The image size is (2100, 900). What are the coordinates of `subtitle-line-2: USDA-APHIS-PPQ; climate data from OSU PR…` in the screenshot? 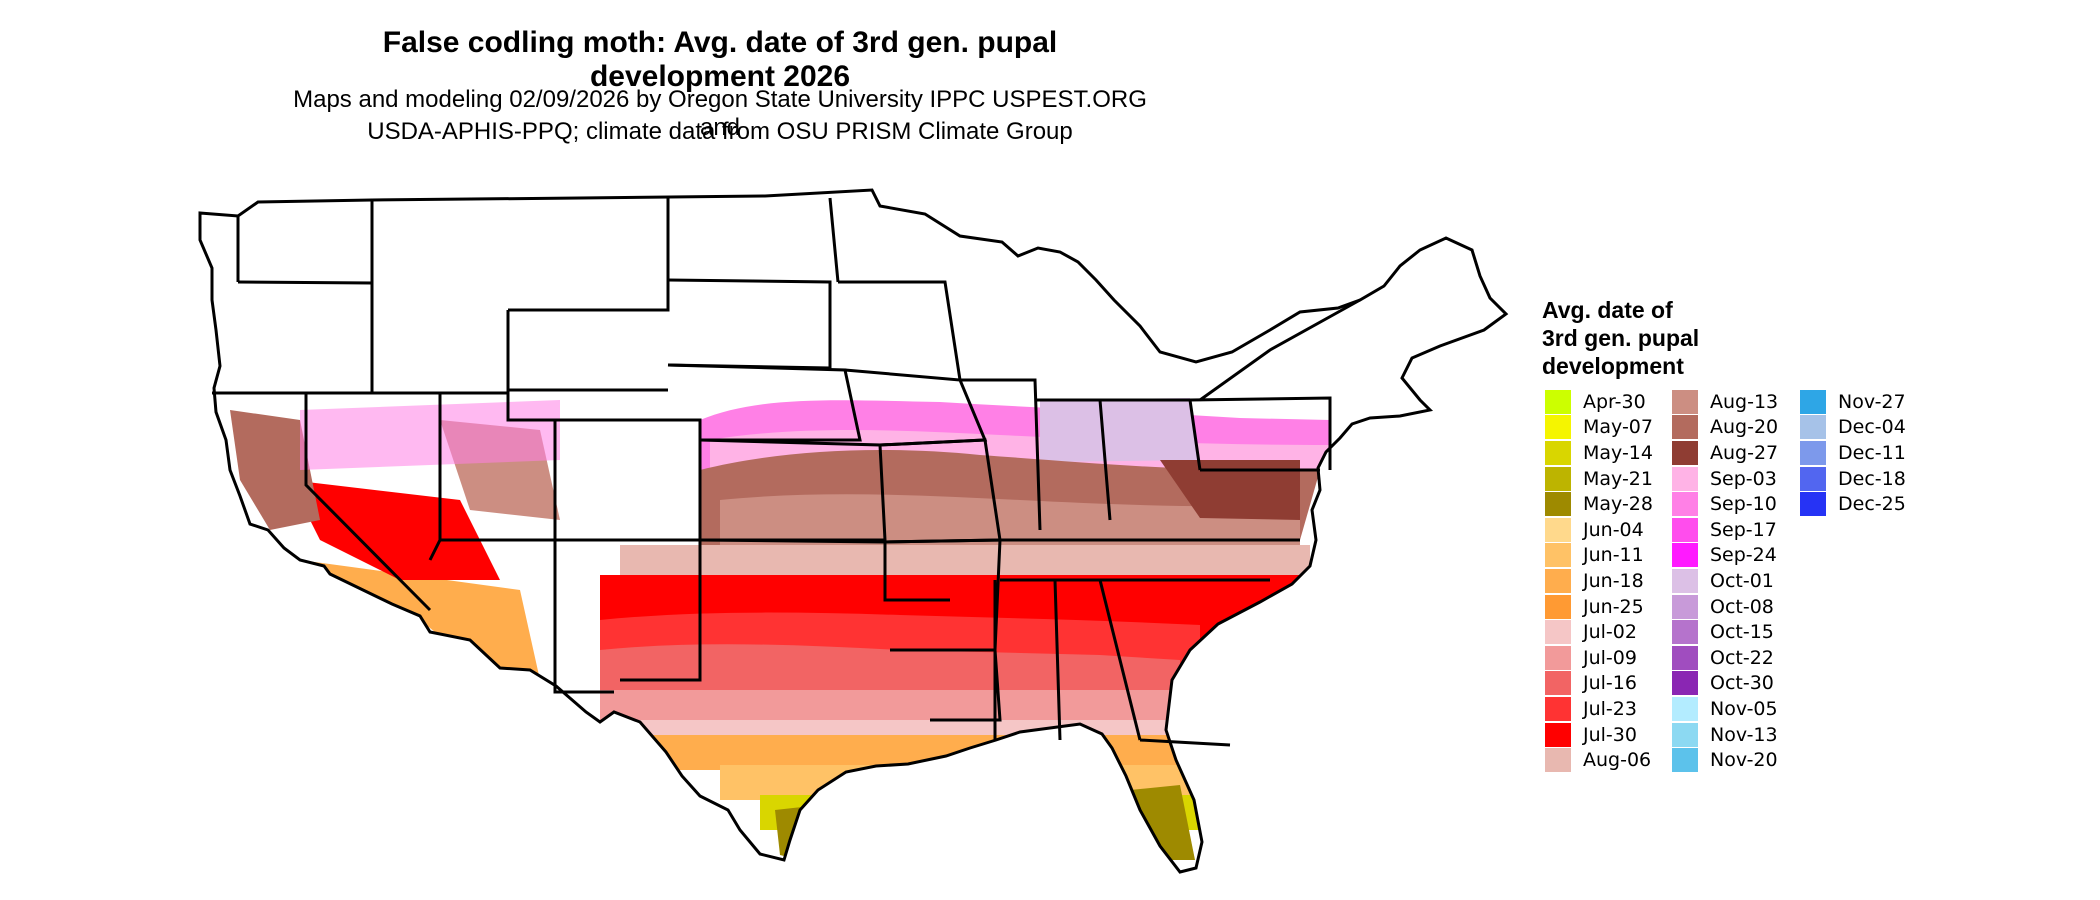 It's located at (720, 131).